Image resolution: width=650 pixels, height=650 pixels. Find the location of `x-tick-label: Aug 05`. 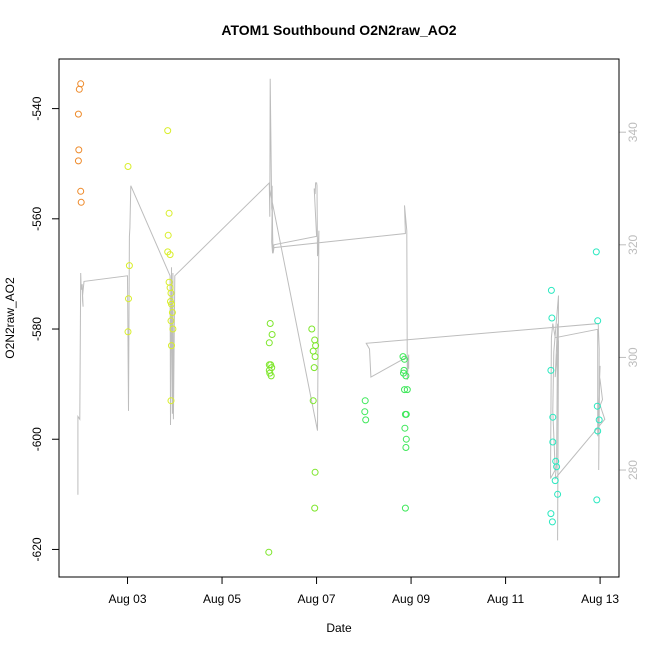

x-tick-label: Aug 05 is located at coordinates (222, 599).